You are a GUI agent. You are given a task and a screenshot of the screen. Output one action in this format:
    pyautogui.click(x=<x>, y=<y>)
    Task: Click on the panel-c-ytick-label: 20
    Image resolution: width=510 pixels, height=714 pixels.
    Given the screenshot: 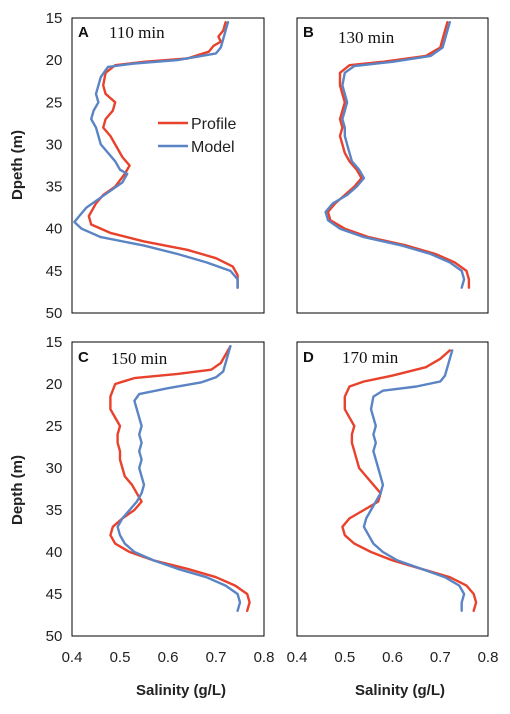 What is the action you would take?
    pyautogui.click(x=54, y=384)
    